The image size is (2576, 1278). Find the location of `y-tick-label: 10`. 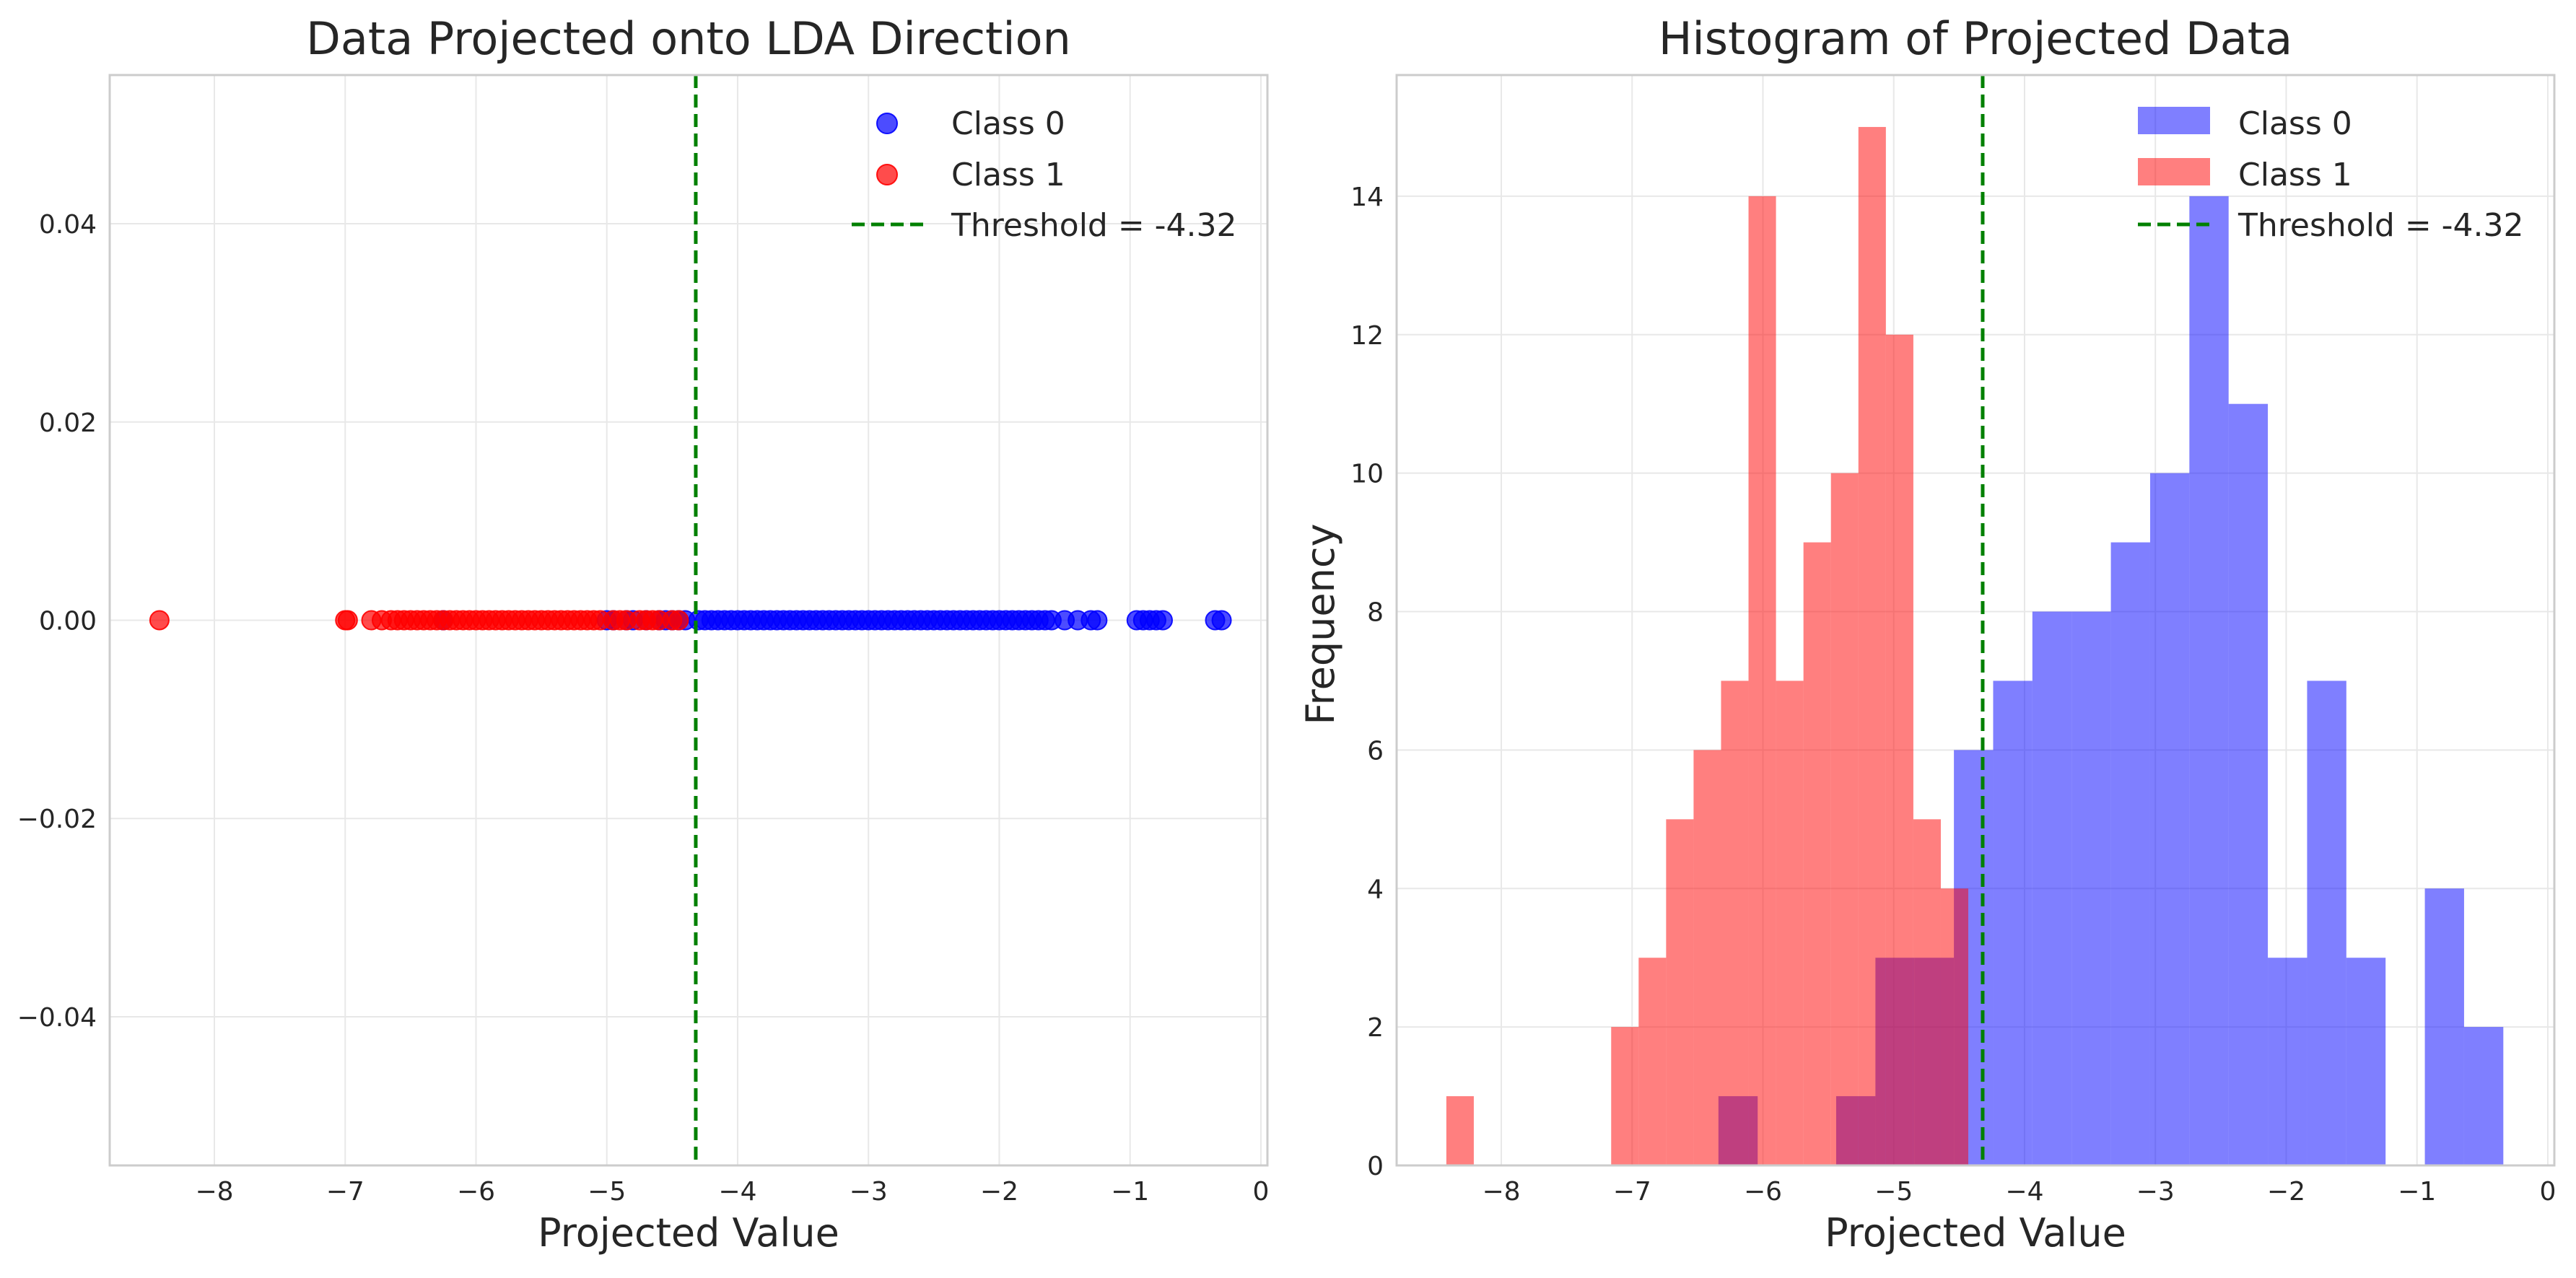

y-tick-label: 10 is located at coordinates (1367, 474).